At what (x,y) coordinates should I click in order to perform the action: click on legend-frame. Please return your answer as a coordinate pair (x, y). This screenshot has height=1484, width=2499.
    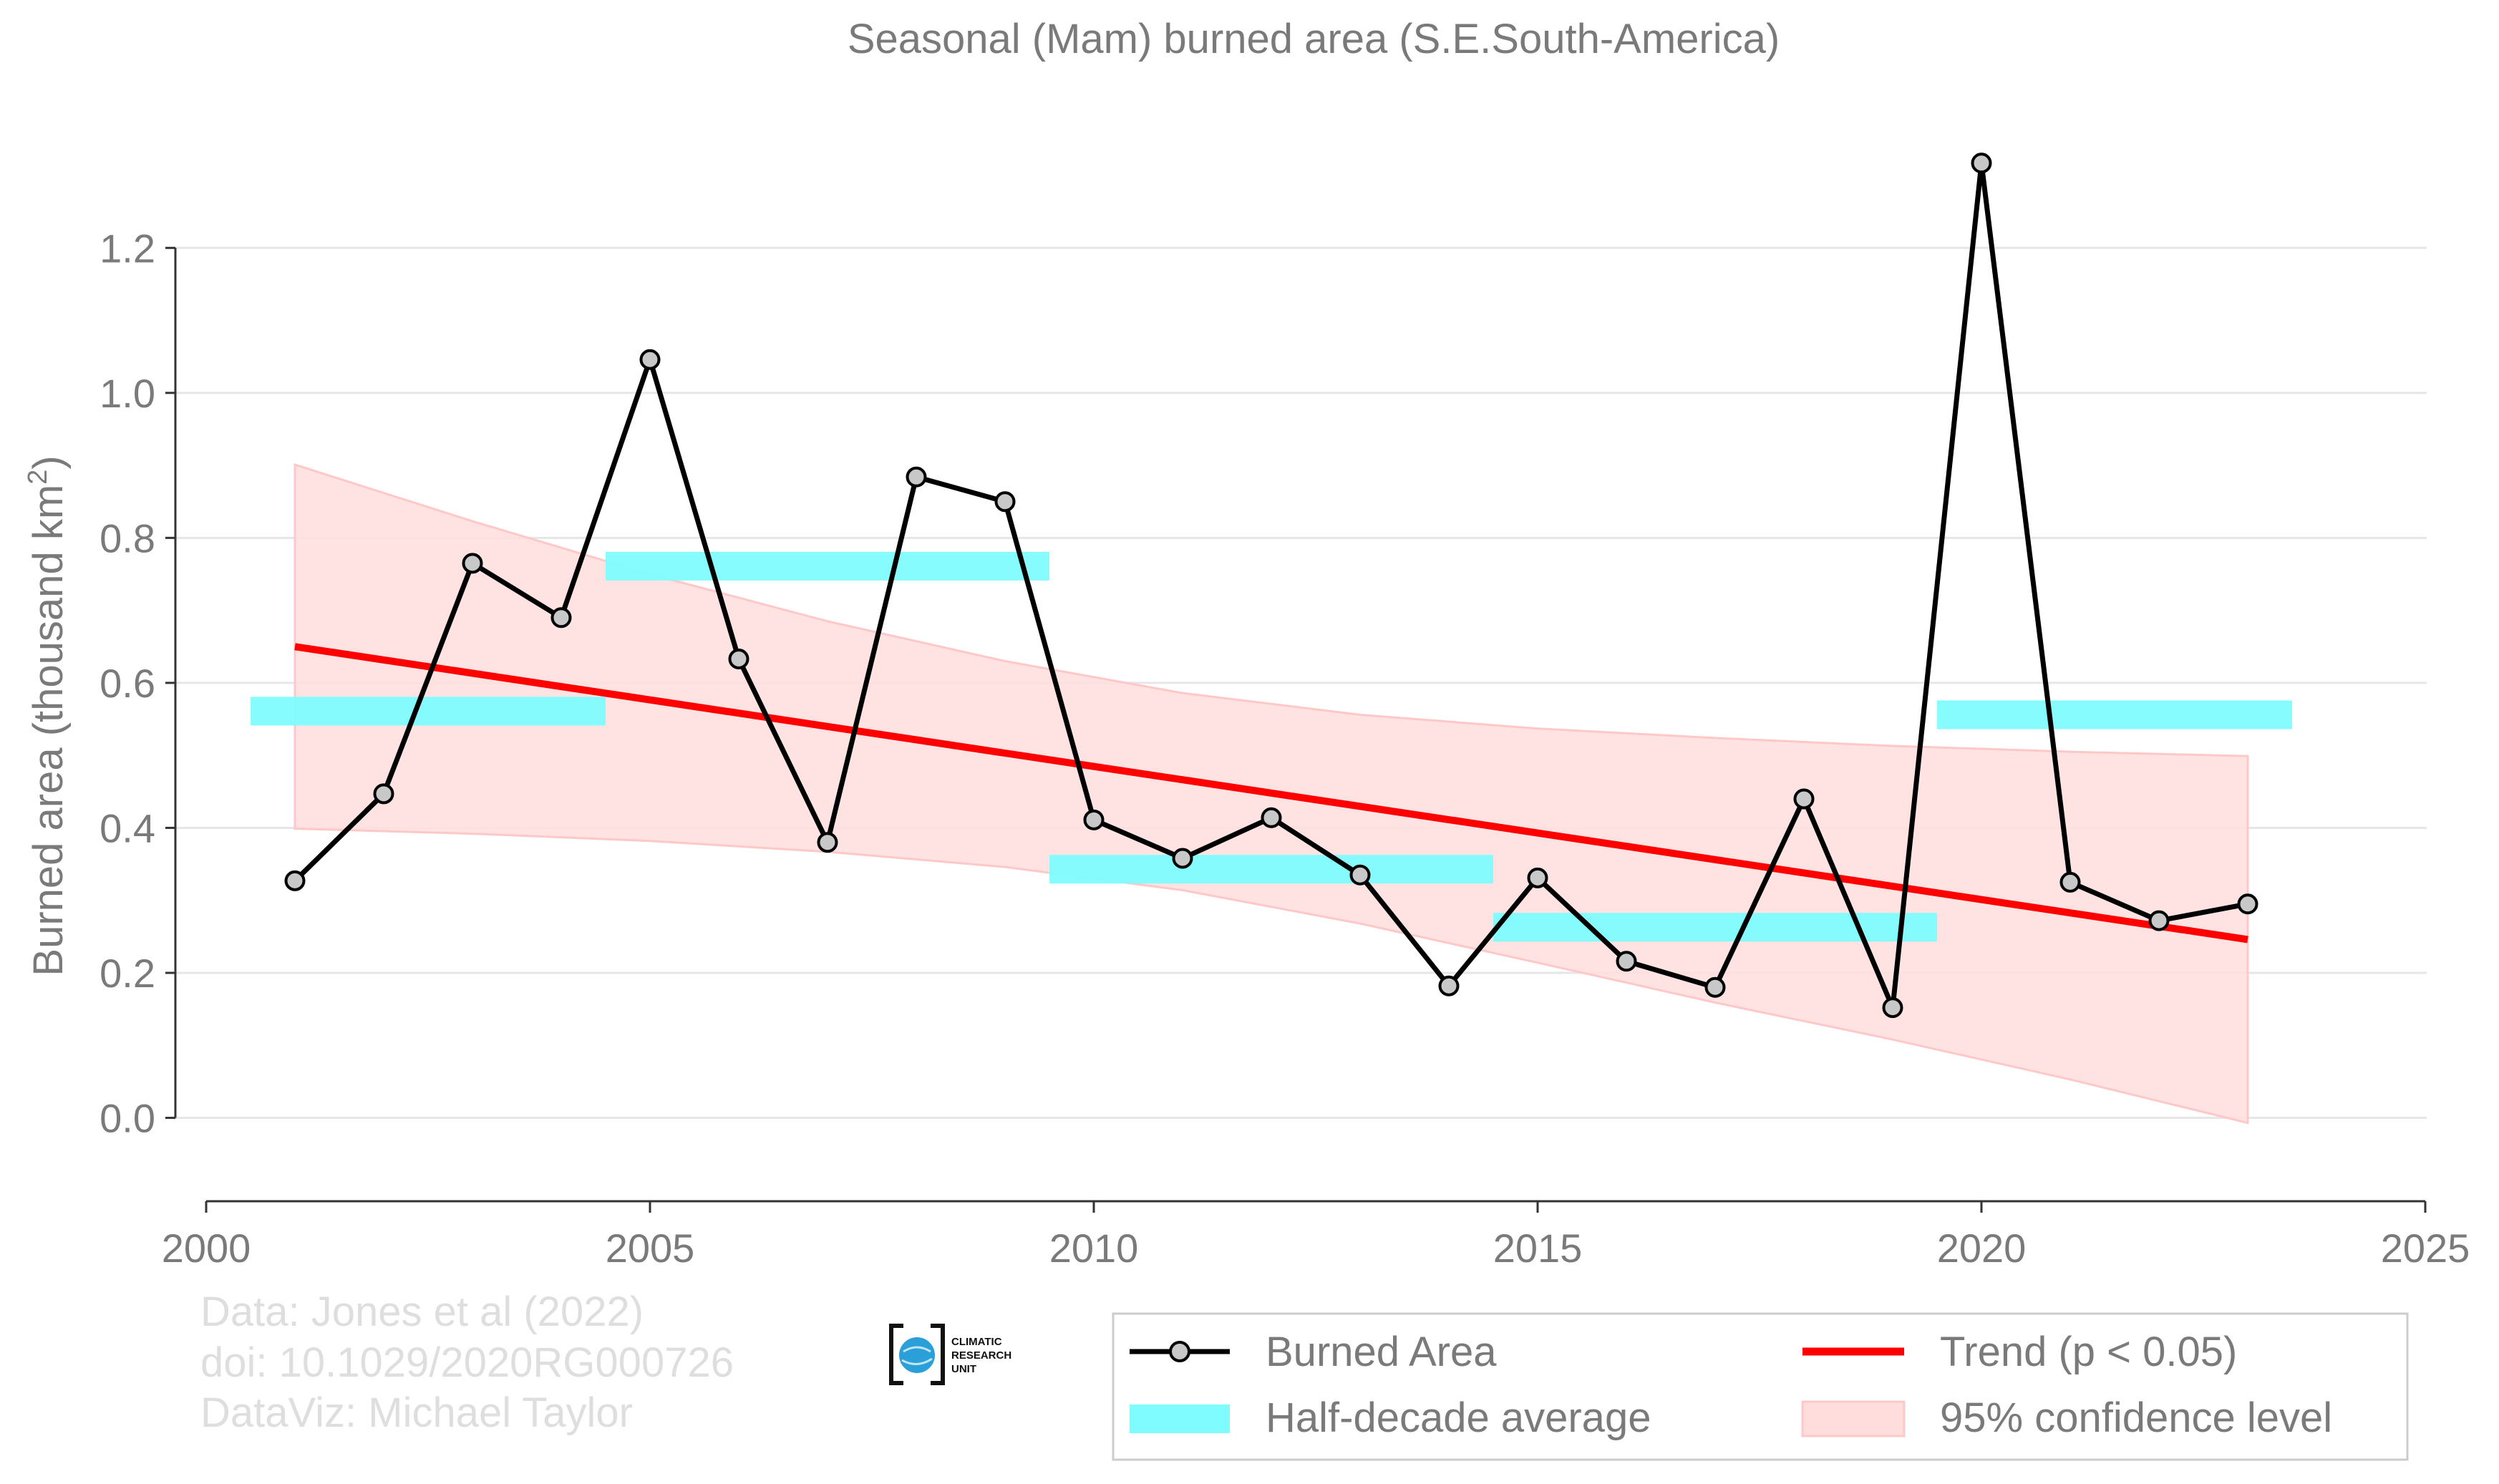
    Looking at the image, I should click on (1760, 1386).